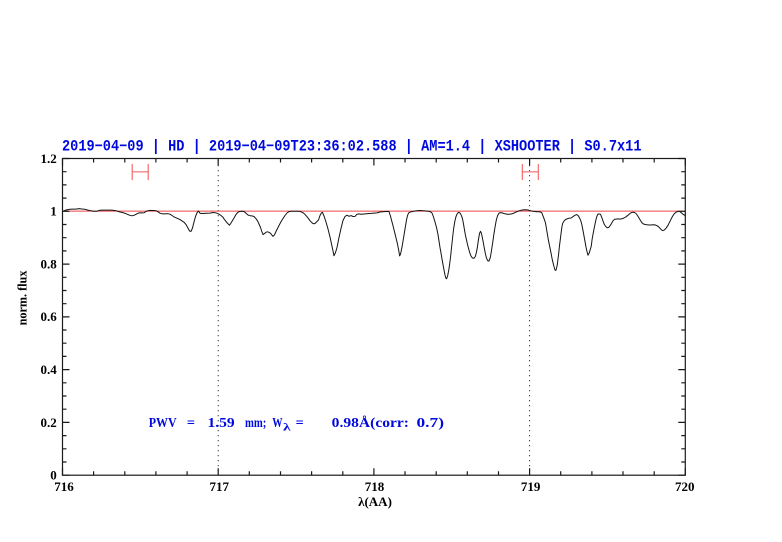 This screenshot has width=782, height=542. Describe the element at coordinates (64, 486) in the screenshot. I see `svg-text: 716` at that location.